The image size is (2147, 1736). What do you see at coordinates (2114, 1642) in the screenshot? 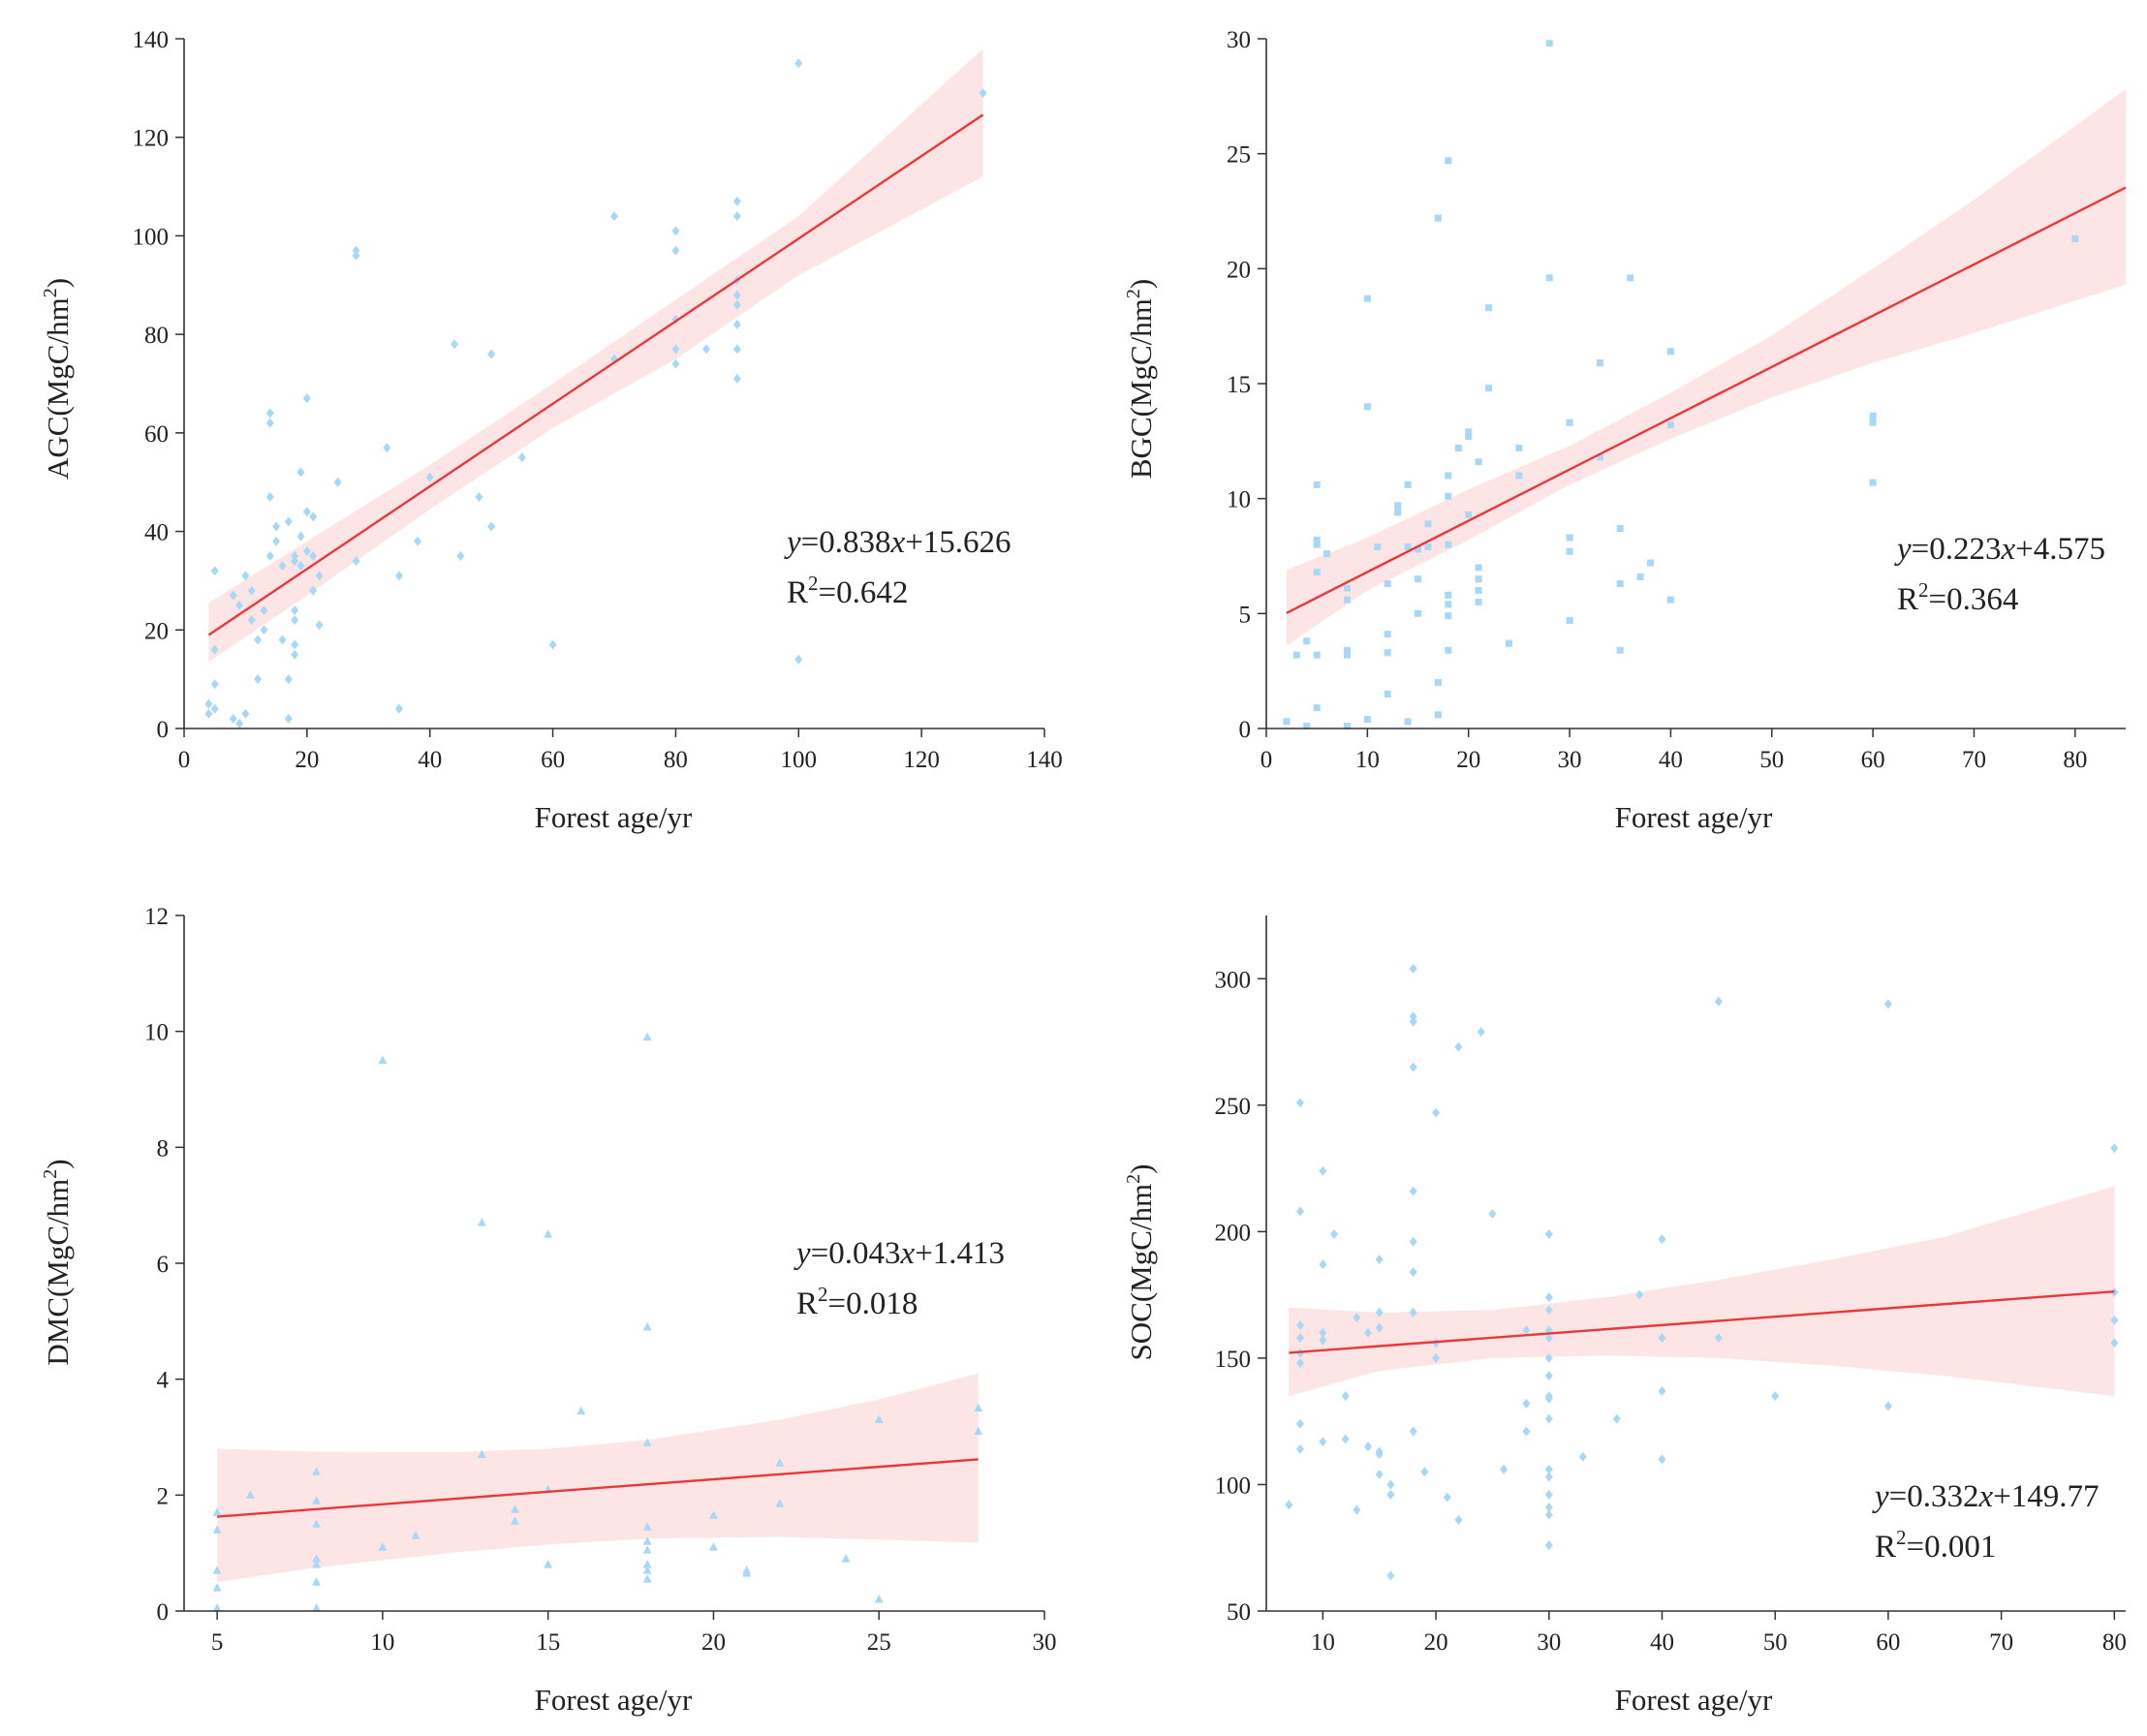
I see `x-tick-label: 80` at bounding box center [2114, 1642].